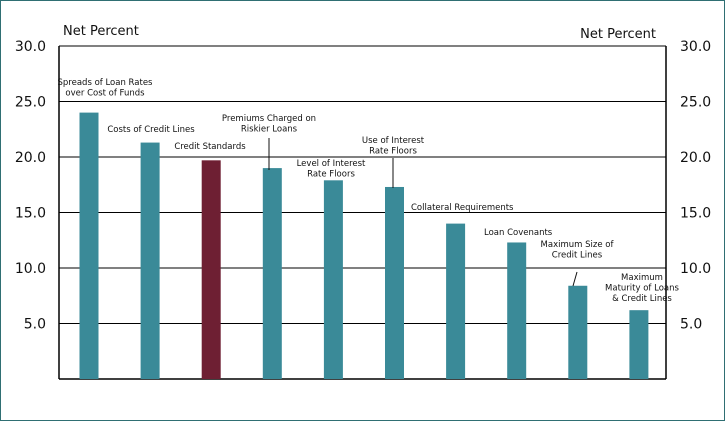  Describe the element at coordinates (35, 325) in the screenshot. I see `y-tick-label-left: 5.0` at that location.